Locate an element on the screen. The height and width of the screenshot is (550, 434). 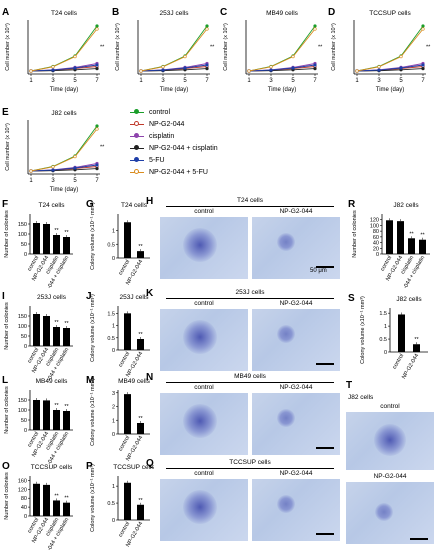
y-tick-label: 150 is located at coordinates (22, 401).